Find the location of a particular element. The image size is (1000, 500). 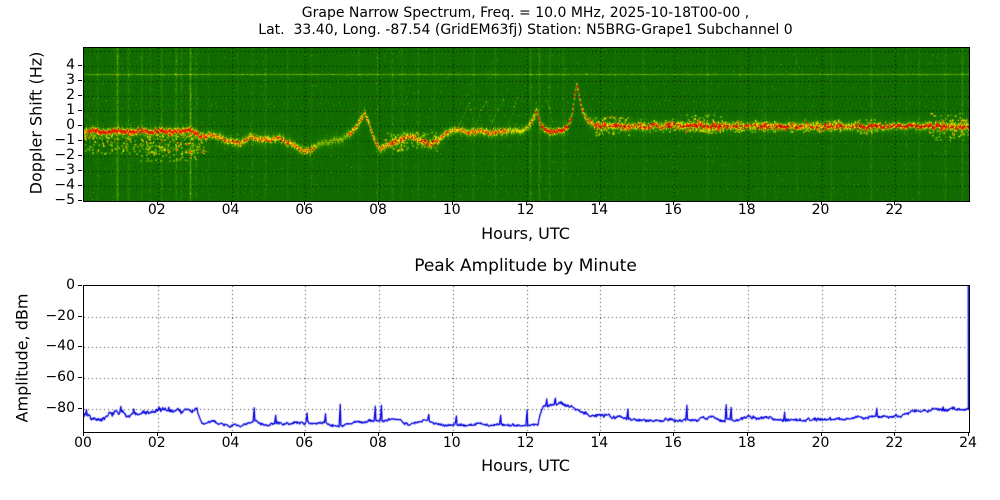

y-tick-label: 1 is located at coordinates (70, 110).